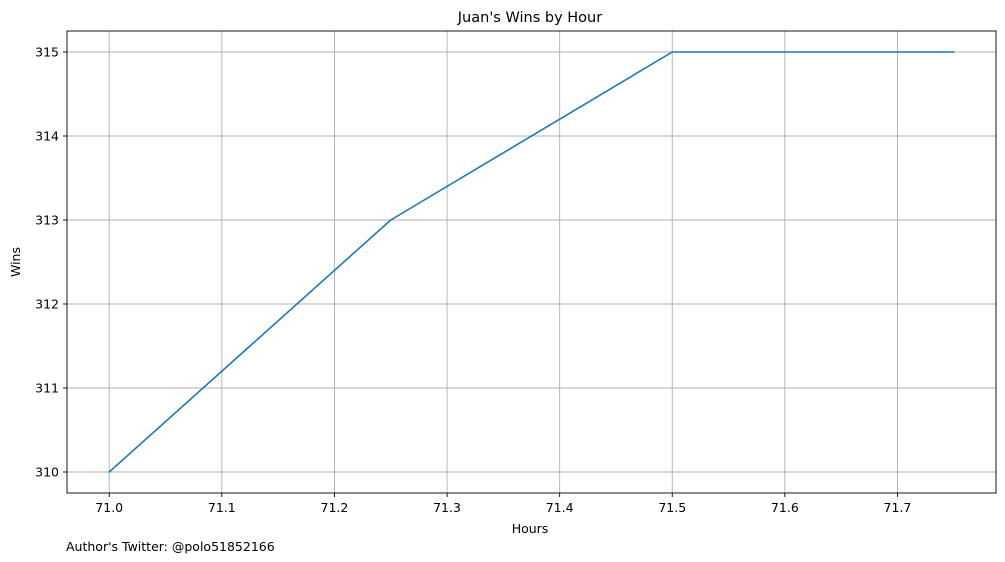 This screenshot has width=1005, height=562. What do you see at coordinates (222, 507) in the screenshot?
I see `x-tick-label: 71.1` at bounding box center [222, 507].